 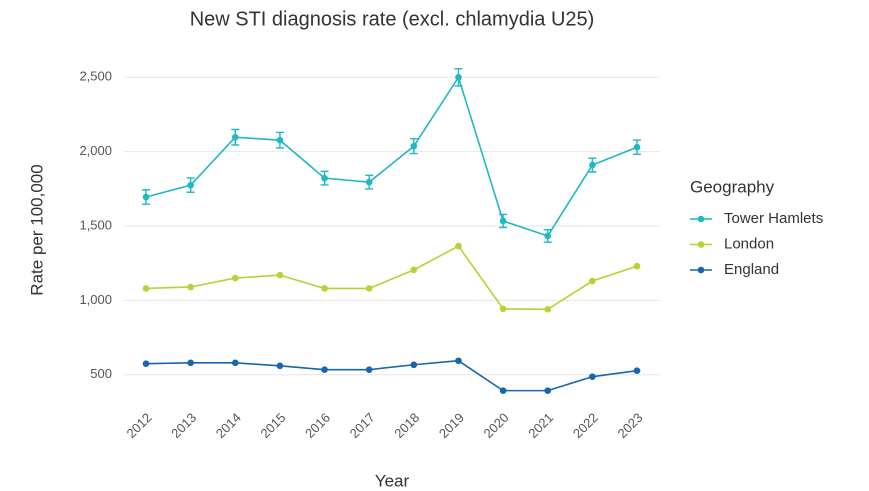 What do you see at coordinates (101, 373) in the screenshot?
I see `y-tick-label: 500` at bounding box center [101, 373].